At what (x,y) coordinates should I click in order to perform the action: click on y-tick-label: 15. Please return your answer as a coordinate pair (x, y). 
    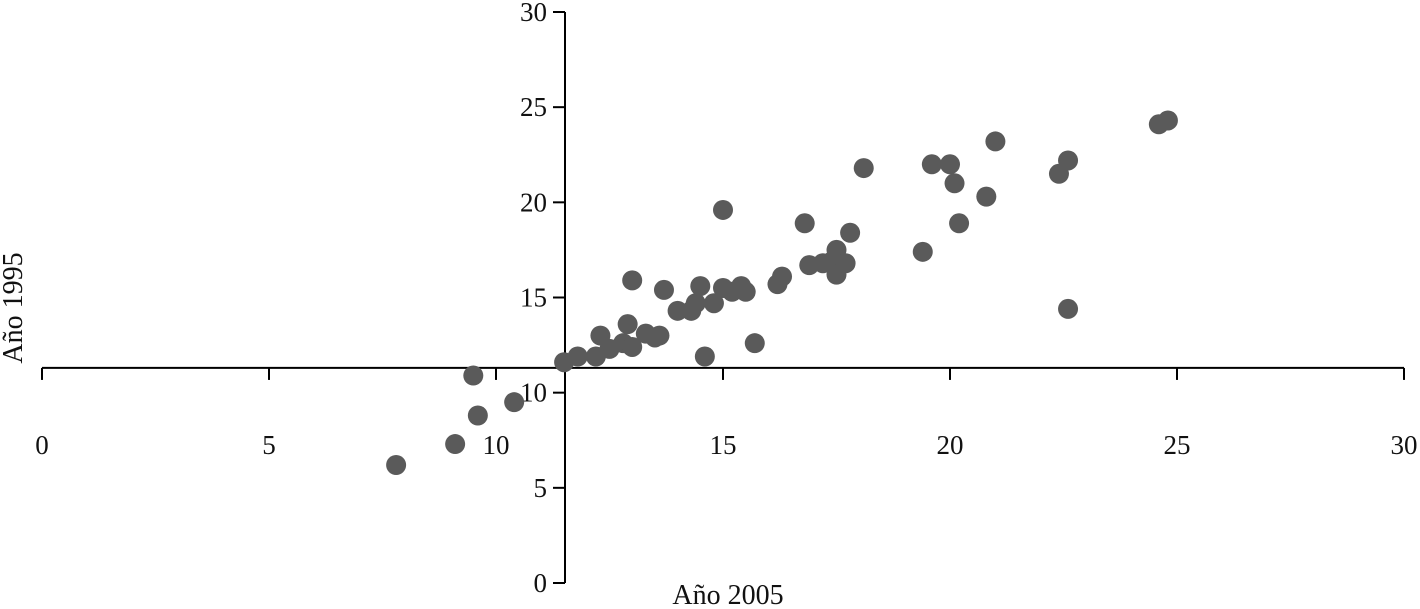
    Looking at the image, I should click on (533, 298).